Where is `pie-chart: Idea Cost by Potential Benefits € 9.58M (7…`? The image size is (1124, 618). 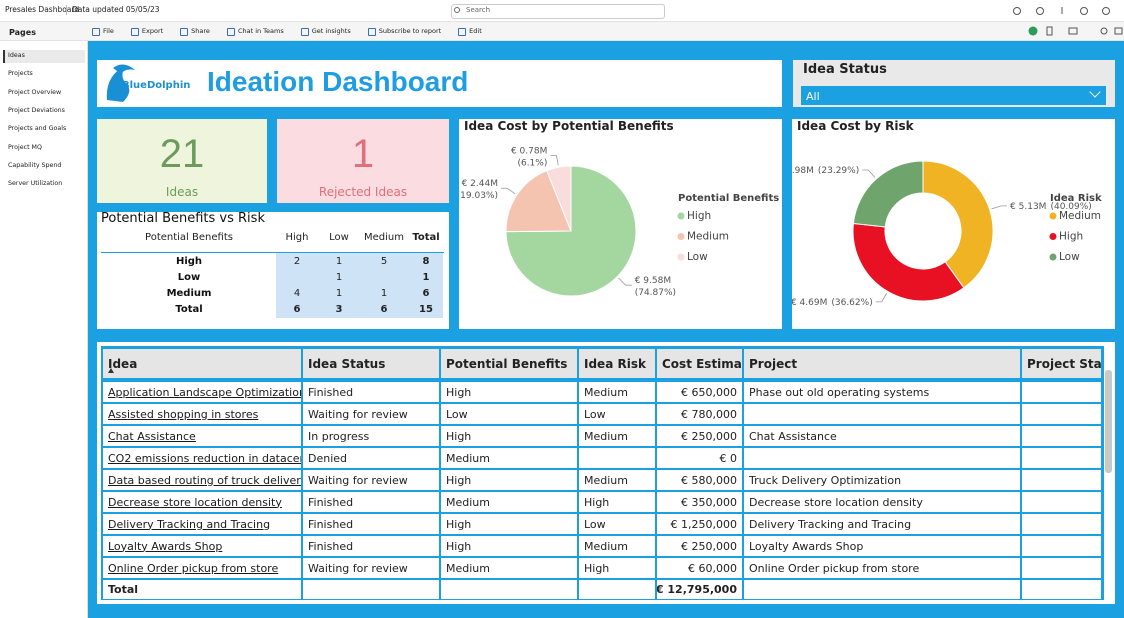
pie-chart: Idea Cost by Potential Benefits € 9.58M (7… is located at coordinates (619, 208).